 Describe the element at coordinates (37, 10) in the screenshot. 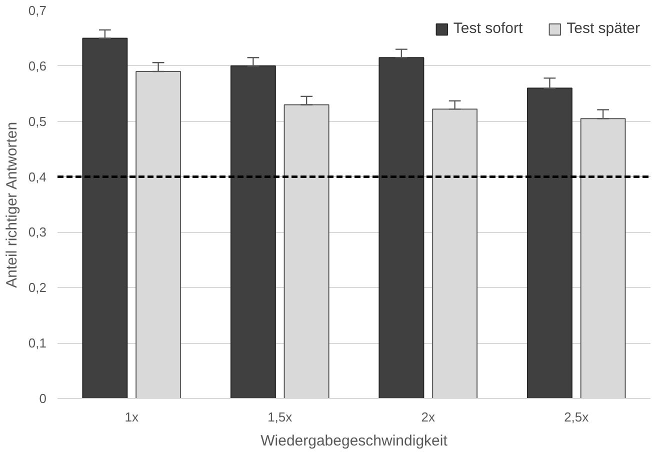

I see `y-tick-label: 0,7` at that location.